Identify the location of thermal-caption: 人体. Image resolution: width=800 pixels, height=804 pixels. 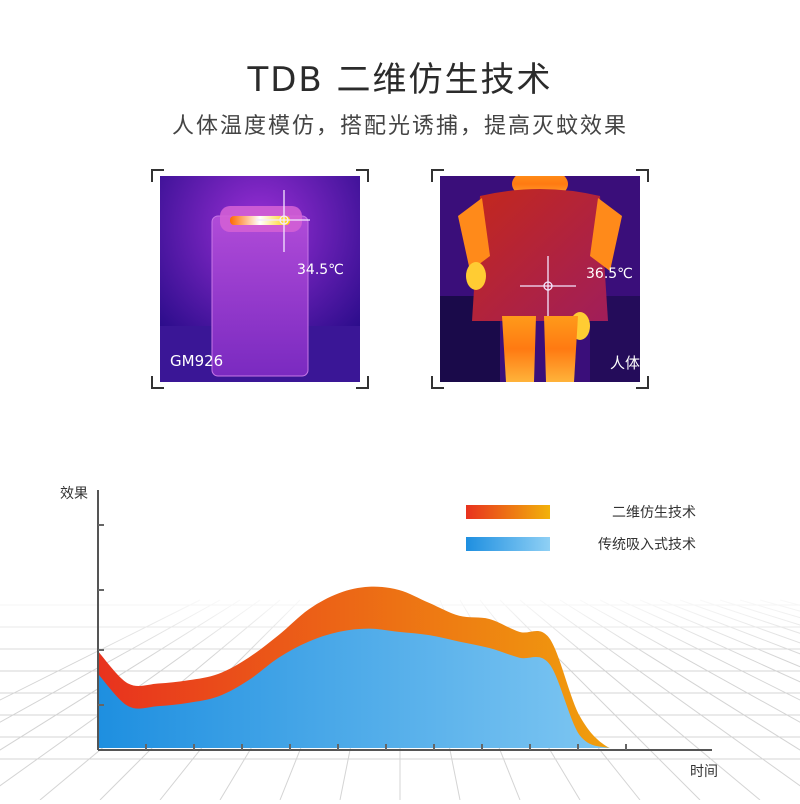
(625, 363).